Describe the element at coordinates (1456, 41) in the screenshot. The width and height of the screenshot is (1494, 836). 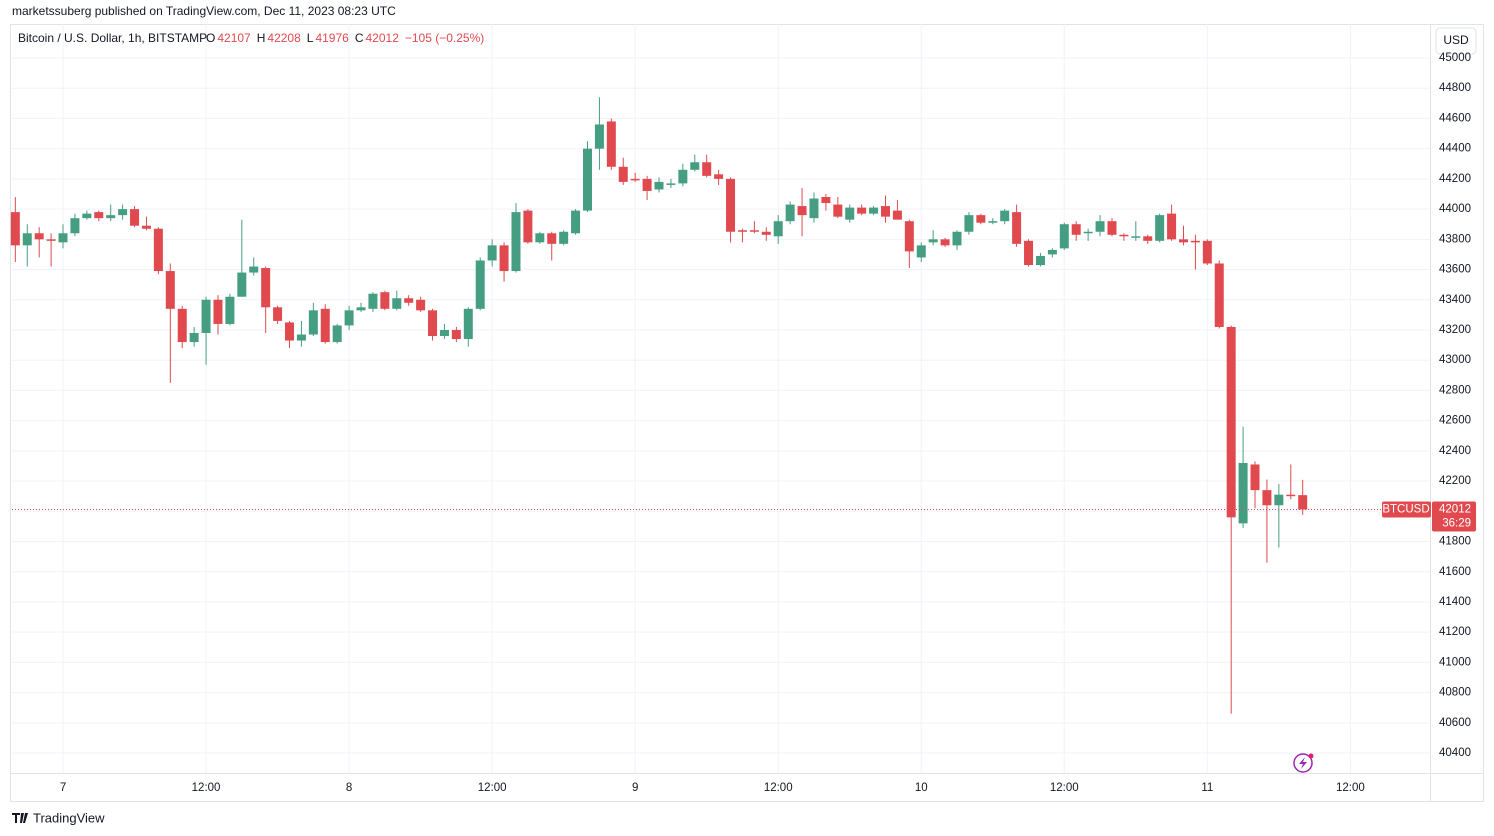
I see `currency-button` at that location.